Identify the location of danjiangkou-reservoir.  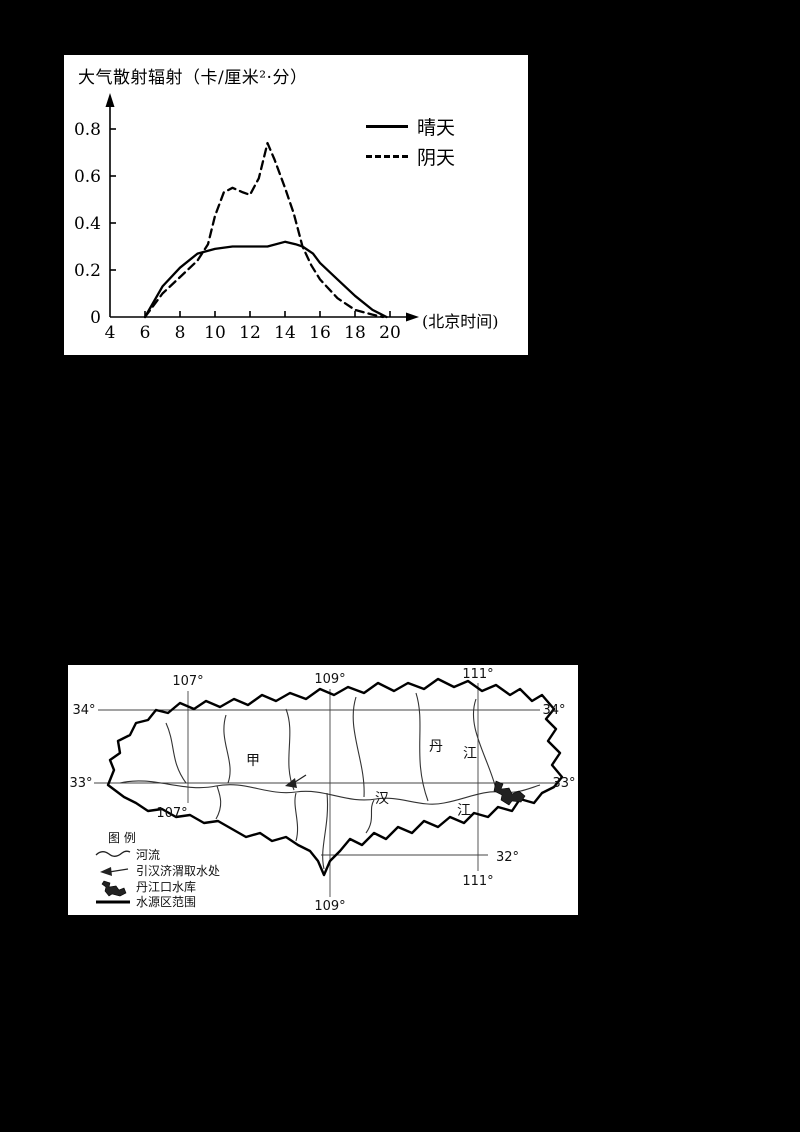
(509, 793).